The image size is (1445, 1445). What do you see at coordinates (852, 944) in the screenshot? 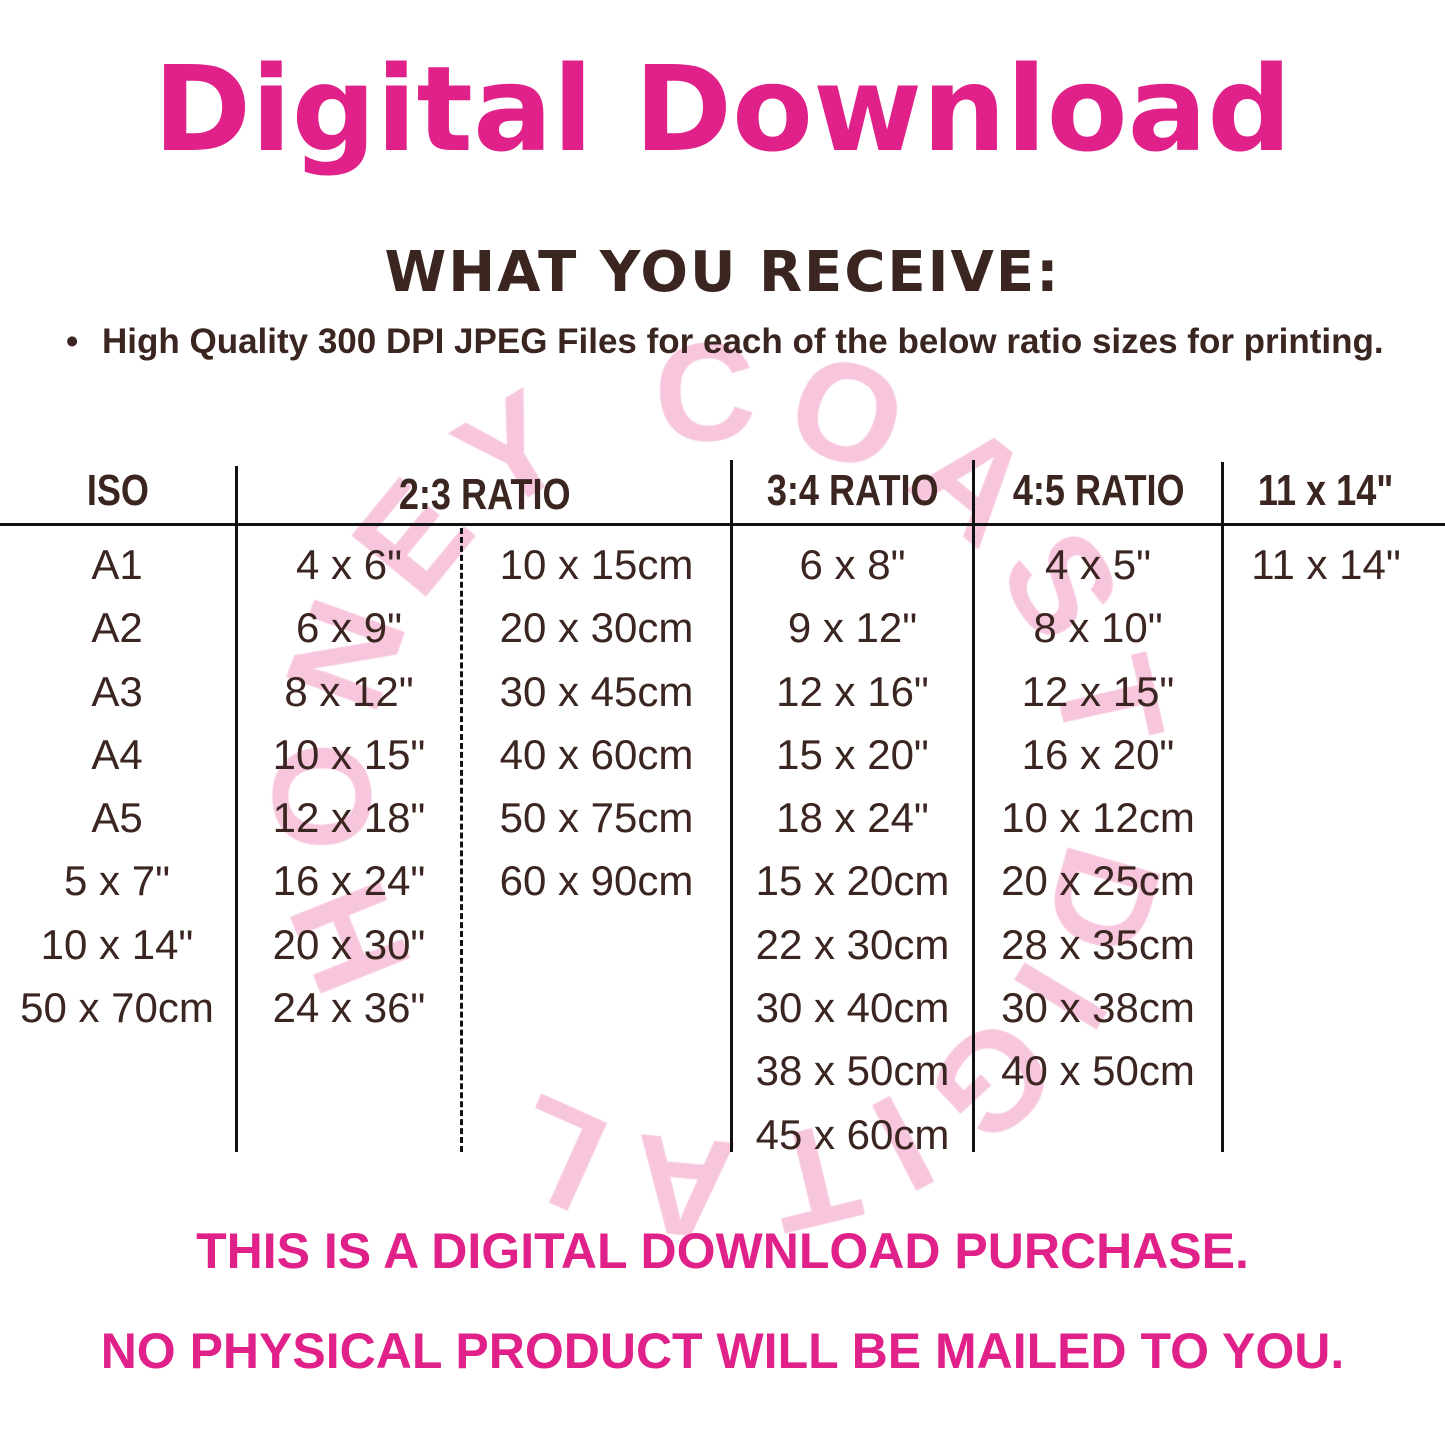
I see `table-cell: 22 x 30cm` at bounding box center [852, 944].